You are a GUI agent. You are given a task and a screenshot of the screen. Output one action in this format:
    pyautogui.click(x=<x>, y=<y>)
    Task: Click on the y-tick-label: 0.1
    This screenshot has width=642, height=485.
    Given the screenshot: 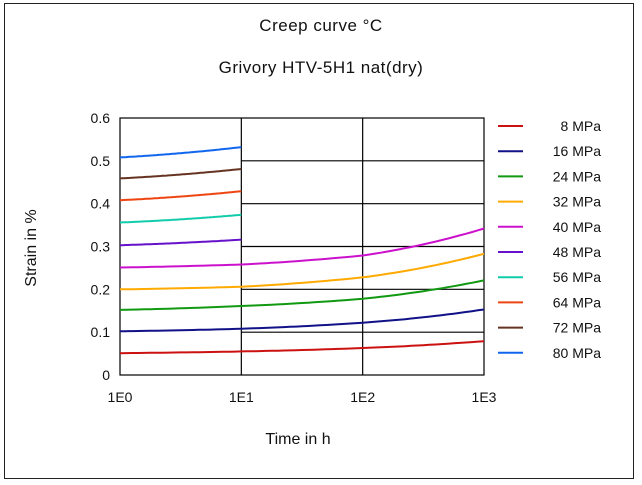 What is the action you would take?
    pyautogui.click(x=101, y=332)
    